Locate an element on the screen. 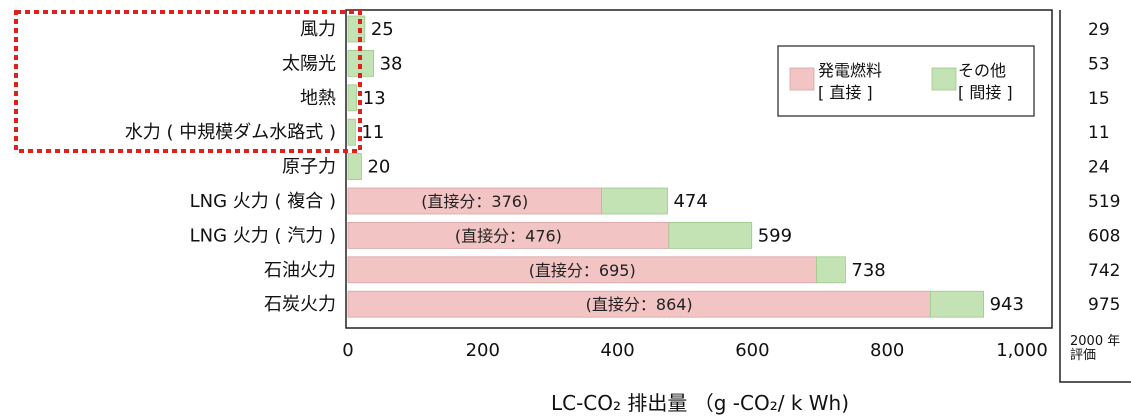 The width and height of the screenshot is (1131, 418). legend-swatch-indirect is located at coordinates (944, 79).